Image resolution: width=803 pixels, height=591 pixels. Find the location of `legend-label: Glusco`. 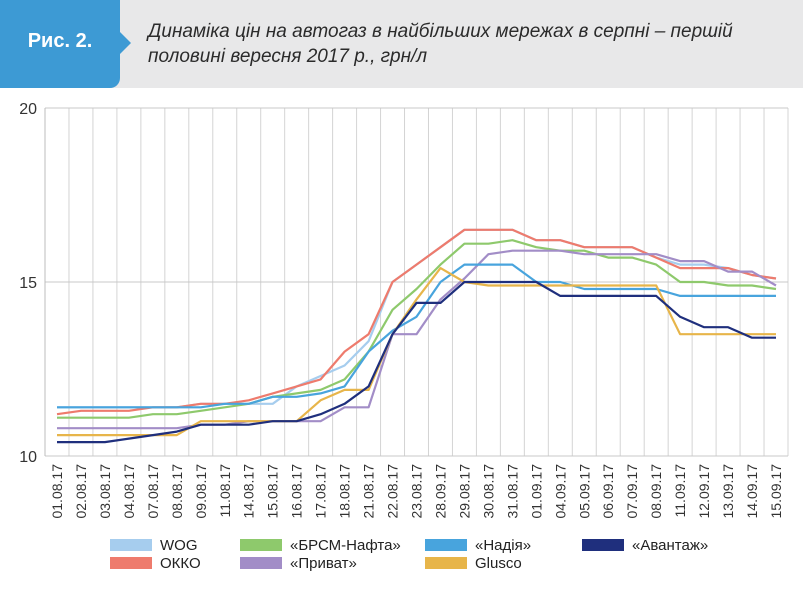

legend-label: Glusco is located at coordinates (498, 563).